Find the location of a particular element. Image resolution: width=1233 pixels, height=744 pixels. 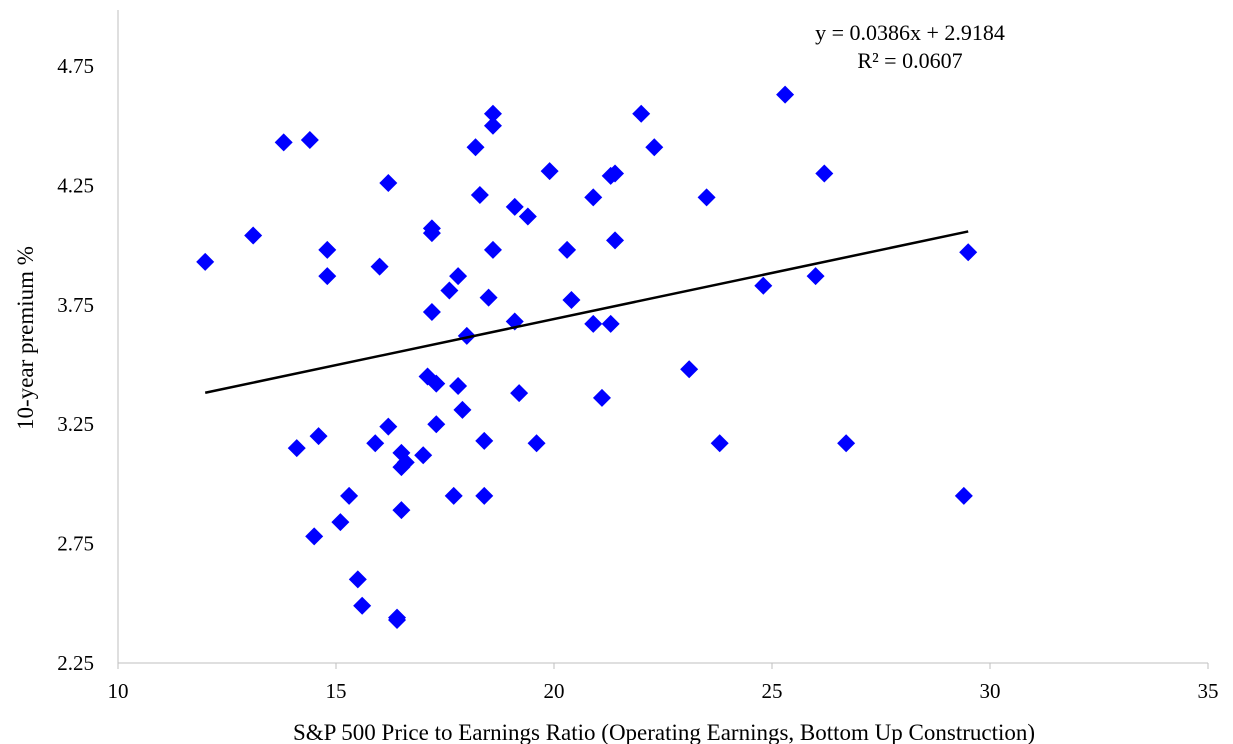

x-tick-label: 30 is located at coordinates (990, 691).